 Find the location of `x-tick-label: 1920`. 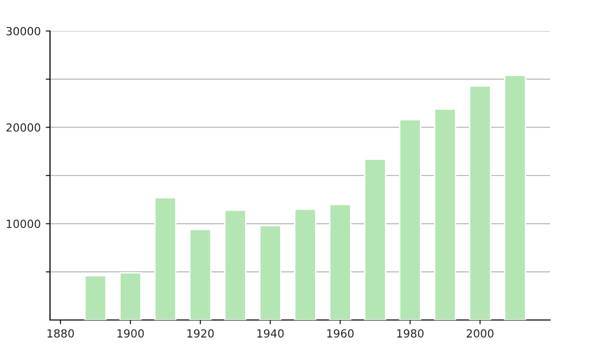

x-tick-label: 1920 is located at coordinates (200, 333).